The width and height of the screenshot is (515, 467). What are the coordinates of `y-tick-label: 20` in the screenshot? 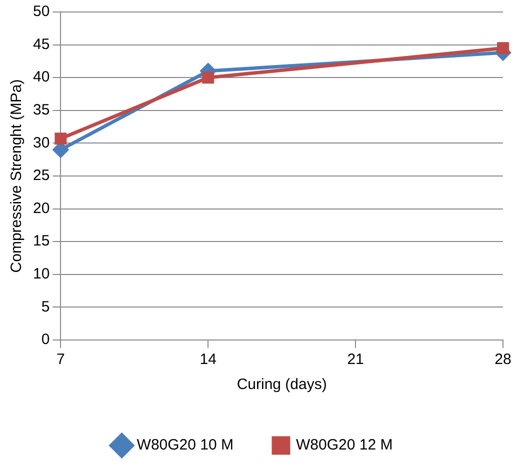 It's located at (41, 208).